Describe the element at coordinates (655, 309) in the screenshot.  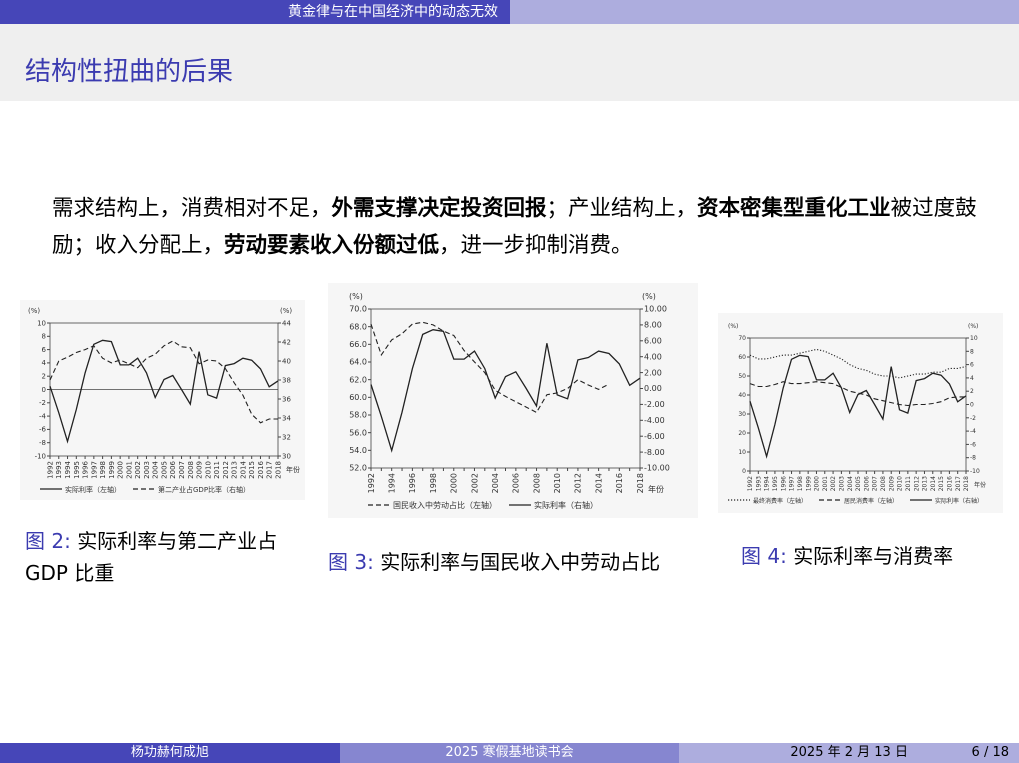
I see `y-tick-label-right: 10.00` at that location.